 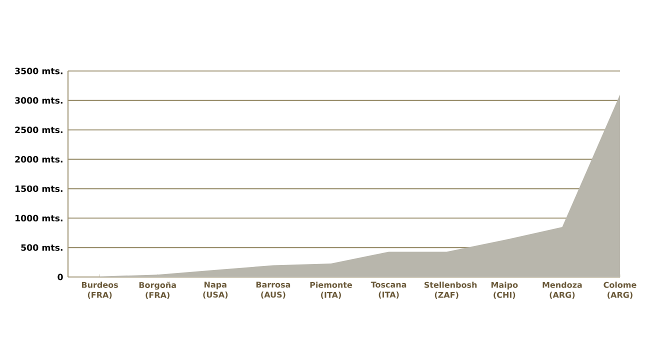 I want to click on x-tick-label: Barrosa (AUS), so click(x=273, y=290).